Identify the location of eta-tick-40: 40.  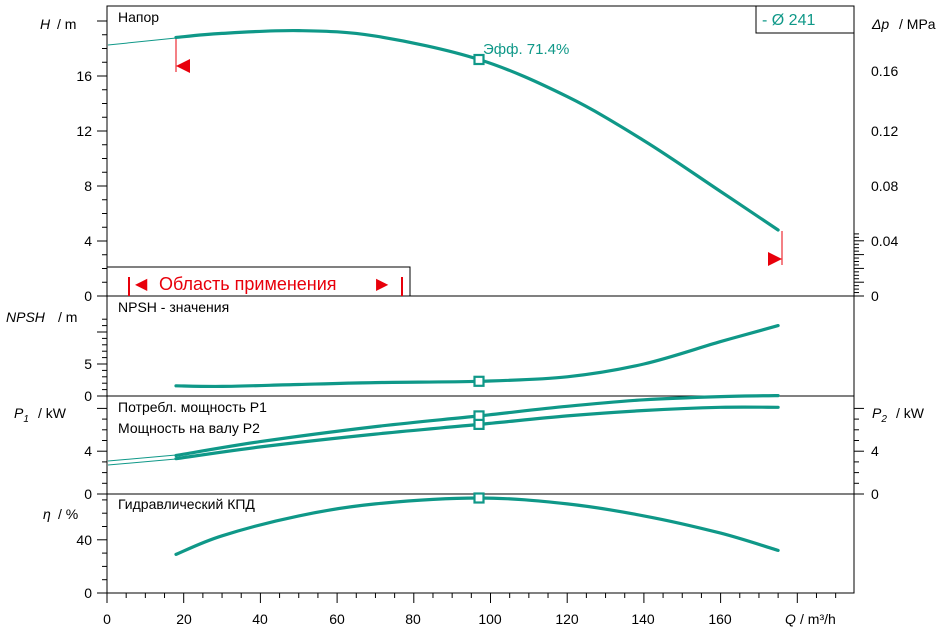
(84, 540).